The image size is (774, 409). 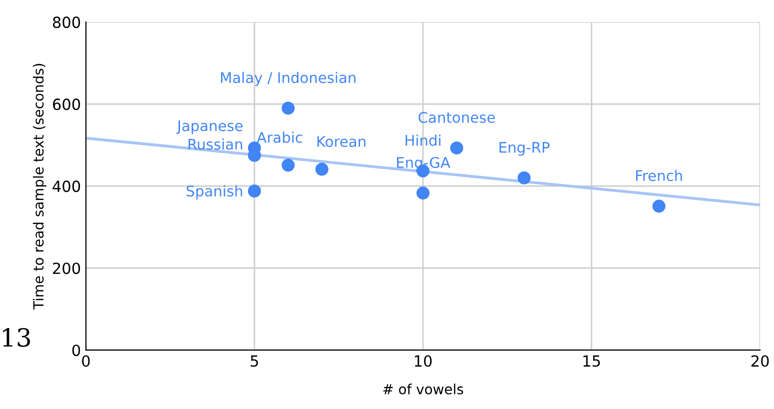 I want to click on annotation: Spanish, so click(x=214, y=192).